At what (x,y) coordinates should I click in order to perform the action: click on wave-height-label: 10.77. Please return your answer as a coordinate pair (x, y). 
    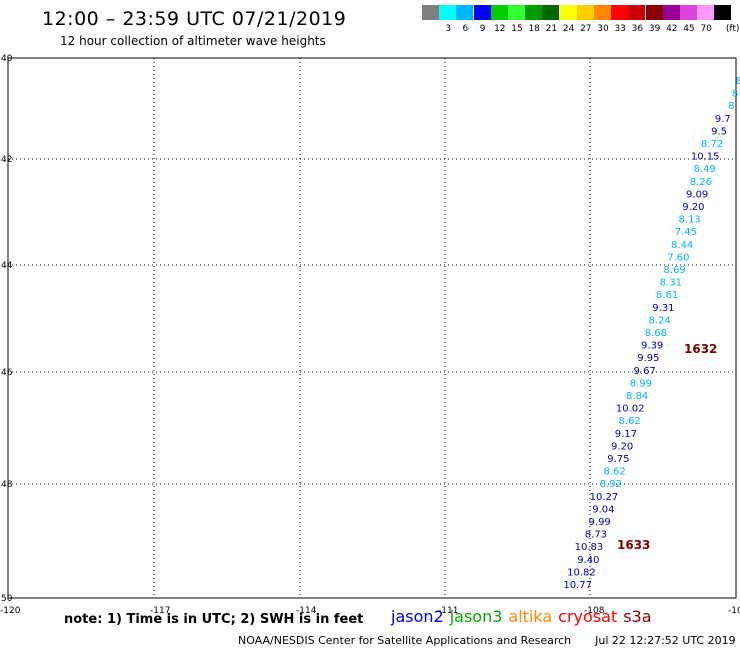
    Looking at the image, I should click on (577, 585).